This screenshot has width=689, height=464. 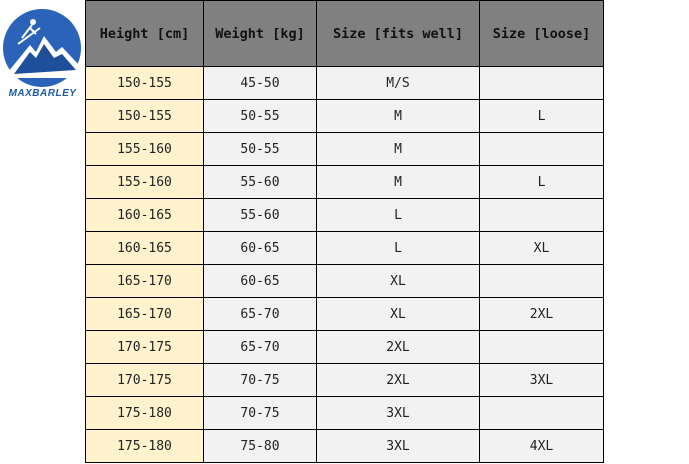 I want to click on logo-text: MAXBARLEY, so click(x=42, y=93).